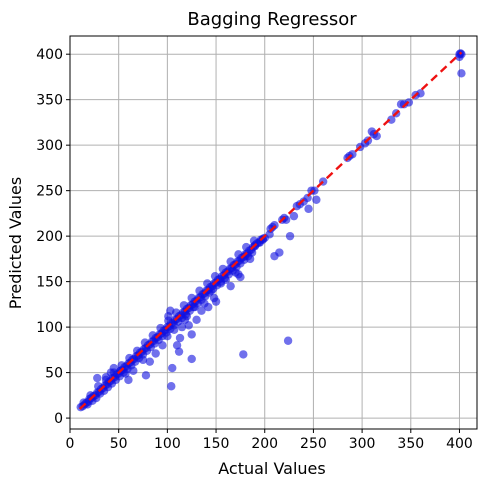  I want to click on y-tick-label: 350, so click(49, 101).